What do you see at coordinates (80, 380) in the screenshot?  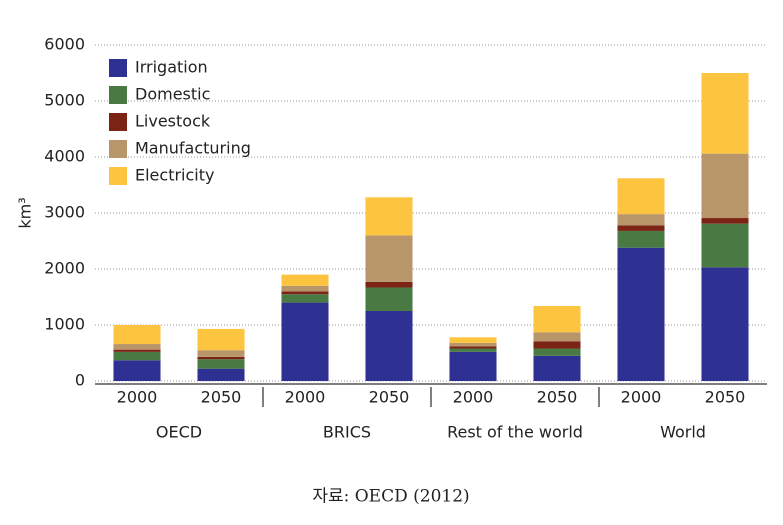 I see `y-tick-label: 0` at bounding box center [80, 380].